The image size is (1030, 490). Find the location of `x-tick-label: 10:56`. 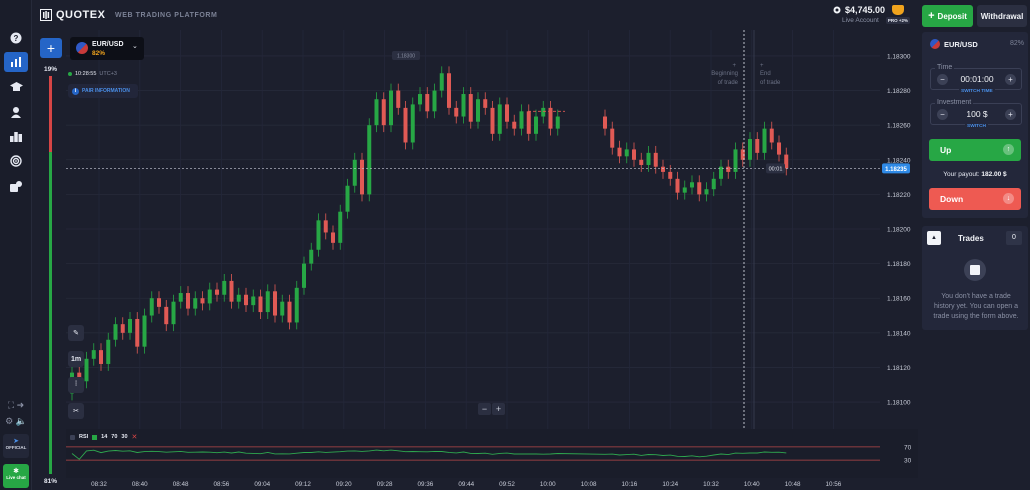

x-tick-label: 10:56 is located at coordinates (834, 484).